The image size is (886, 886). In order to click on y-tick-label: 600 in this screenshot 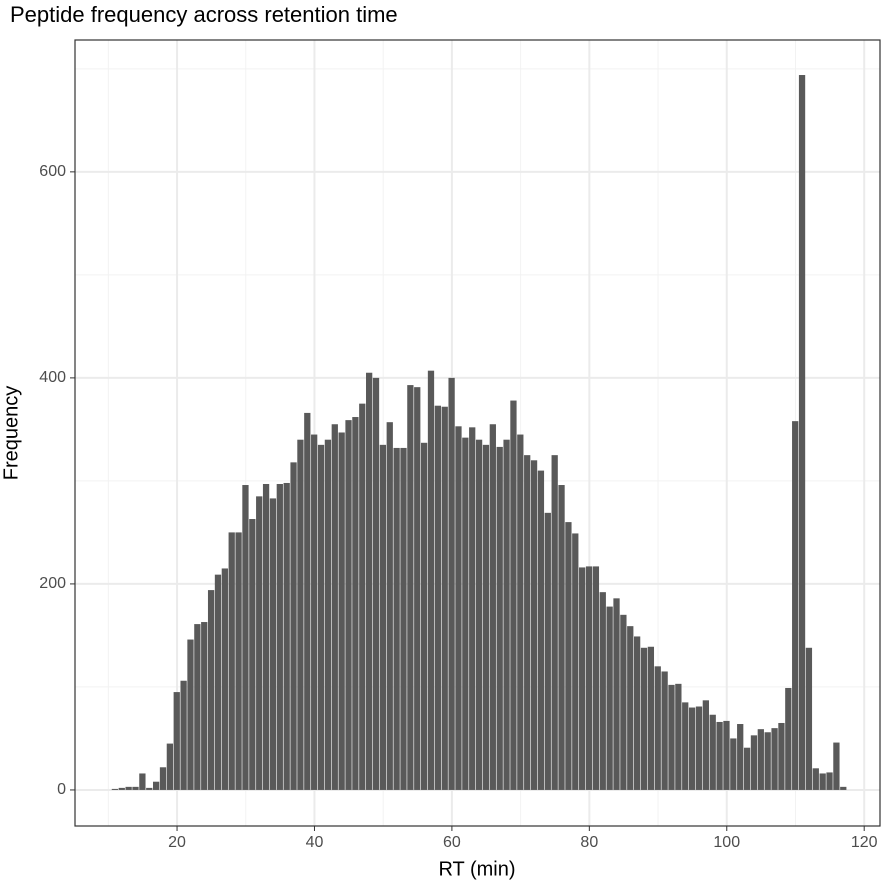, I will do `click(52, 171)`.